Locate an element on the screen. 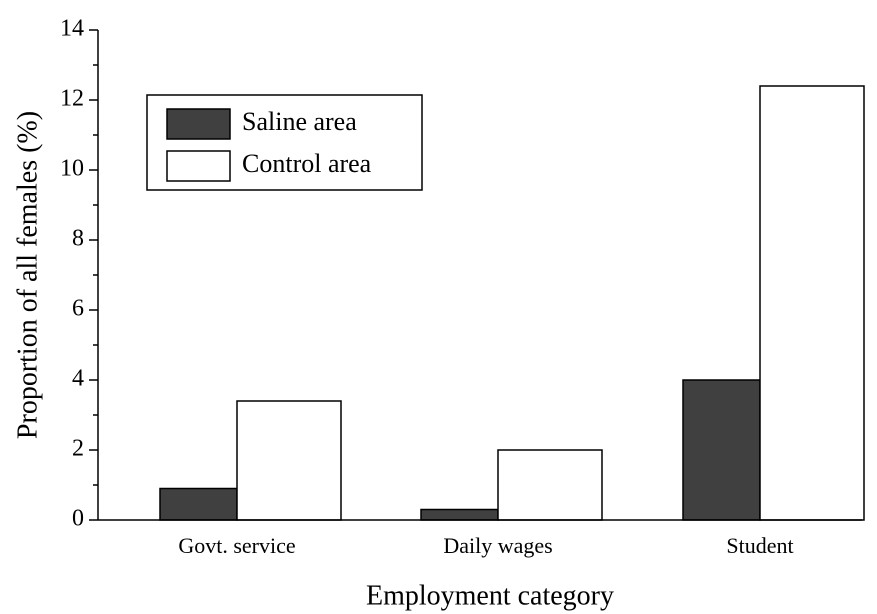 Image resolution: width=877 pixels, height=614 pixels. legend-label: Saline area is located at coordinates (299, 121).